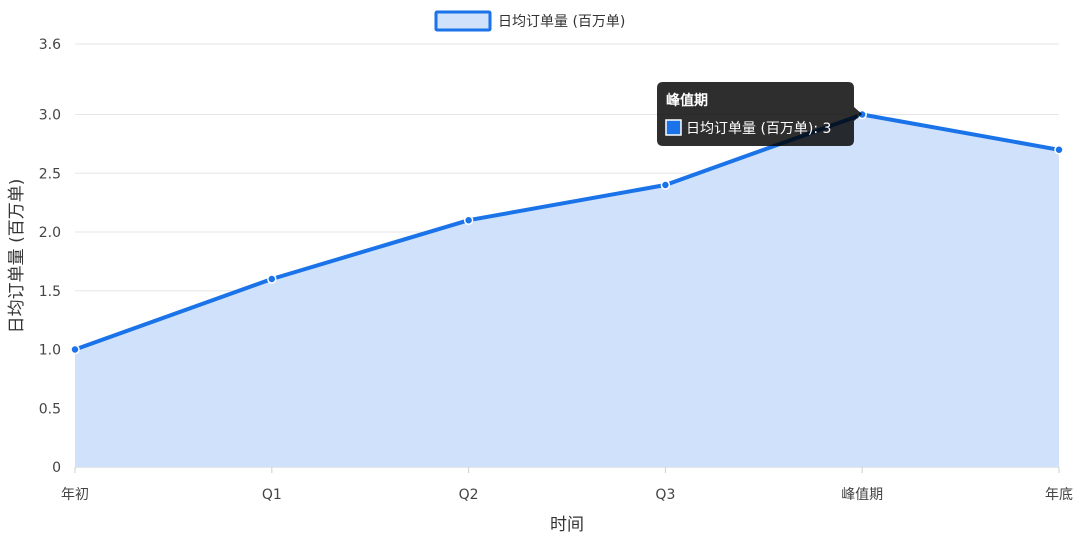 Image resolution: width=1080 pixels, height=540 pixels. What do you see at coordinates (50, 233) in the screenshot?
I see `y-tick-label: 2.0` at bounding box center [50, 233].